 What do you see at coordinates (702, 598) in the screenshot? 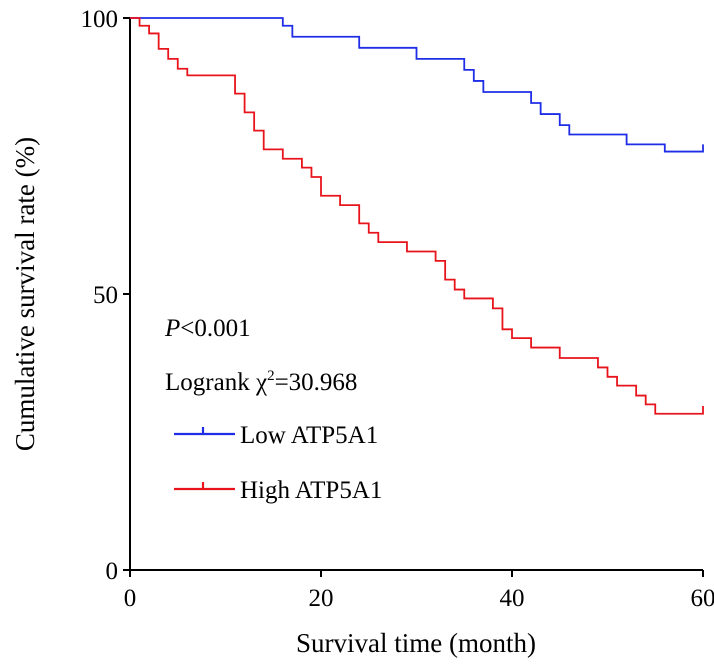
I see `x-tick-label: 60` at bounding box center [702, 598].